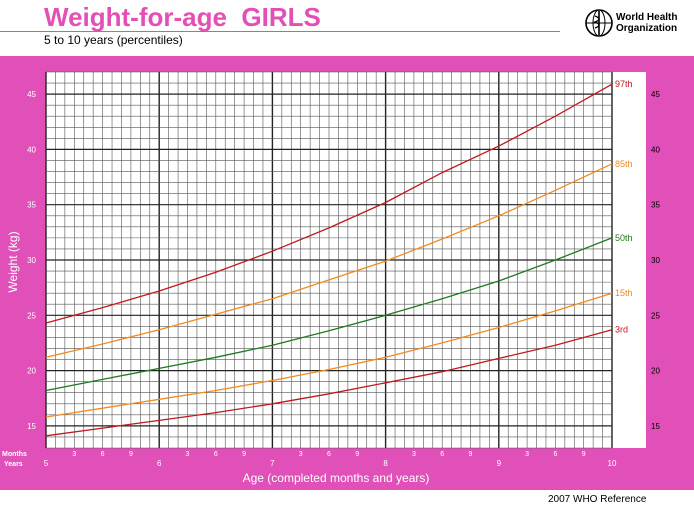  I want to click on x-row-label-months: Months, so click(14, 454).